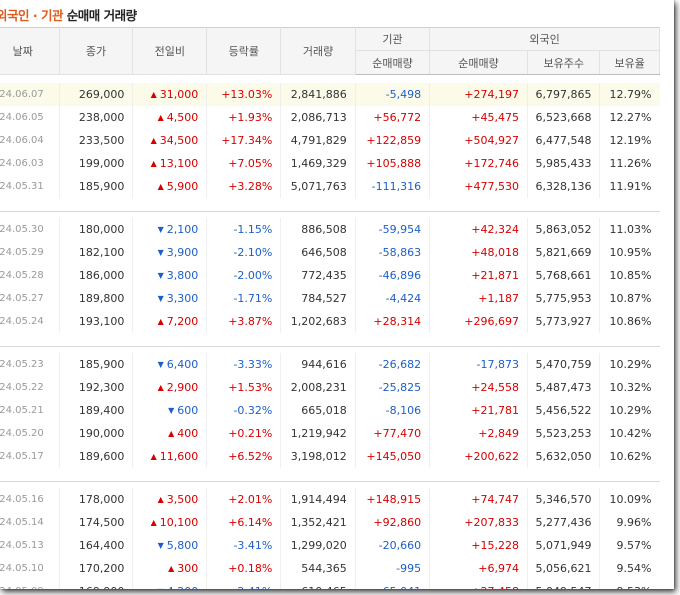 The image size is (680, 595). I want to click on cell-change: ▲ 2,900, so click(169, 387).